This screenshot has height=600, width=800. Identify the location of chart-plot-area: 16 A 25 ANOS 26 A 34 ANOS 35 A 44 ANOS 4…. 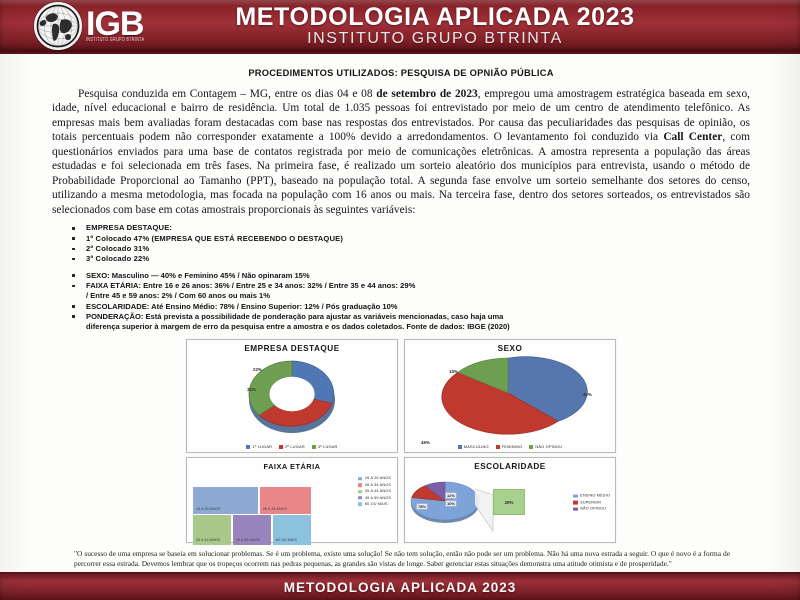
(292, 508).